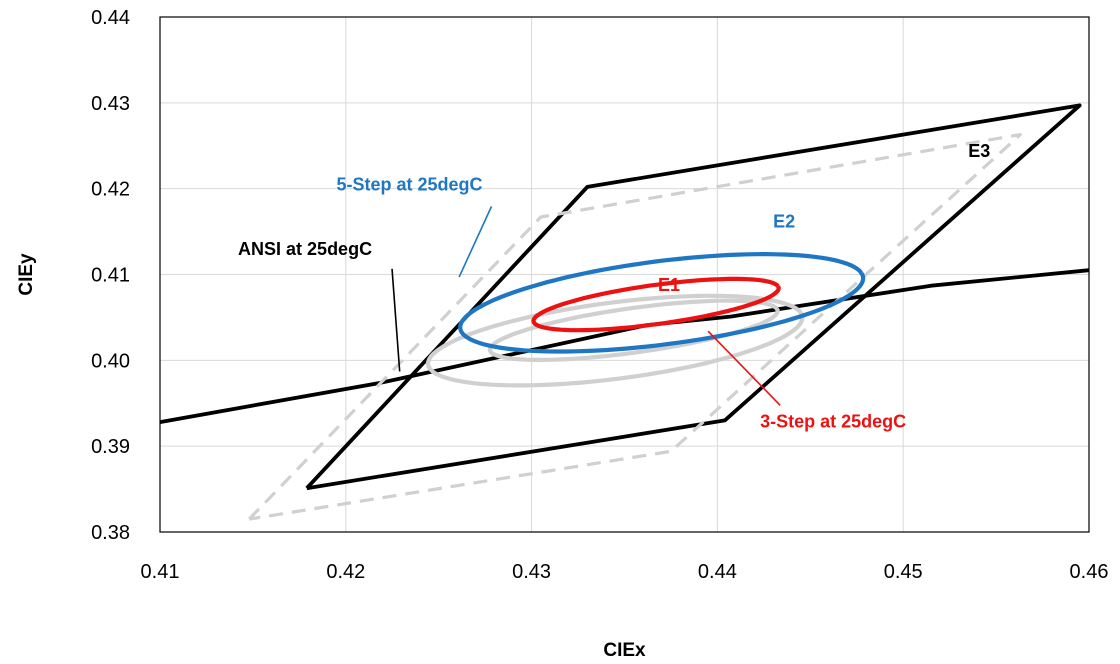  What do you see at coordinates (110, 276) in the screenshot?
I see `y-tick-label: 0.41` at bounding box center [110, 276].